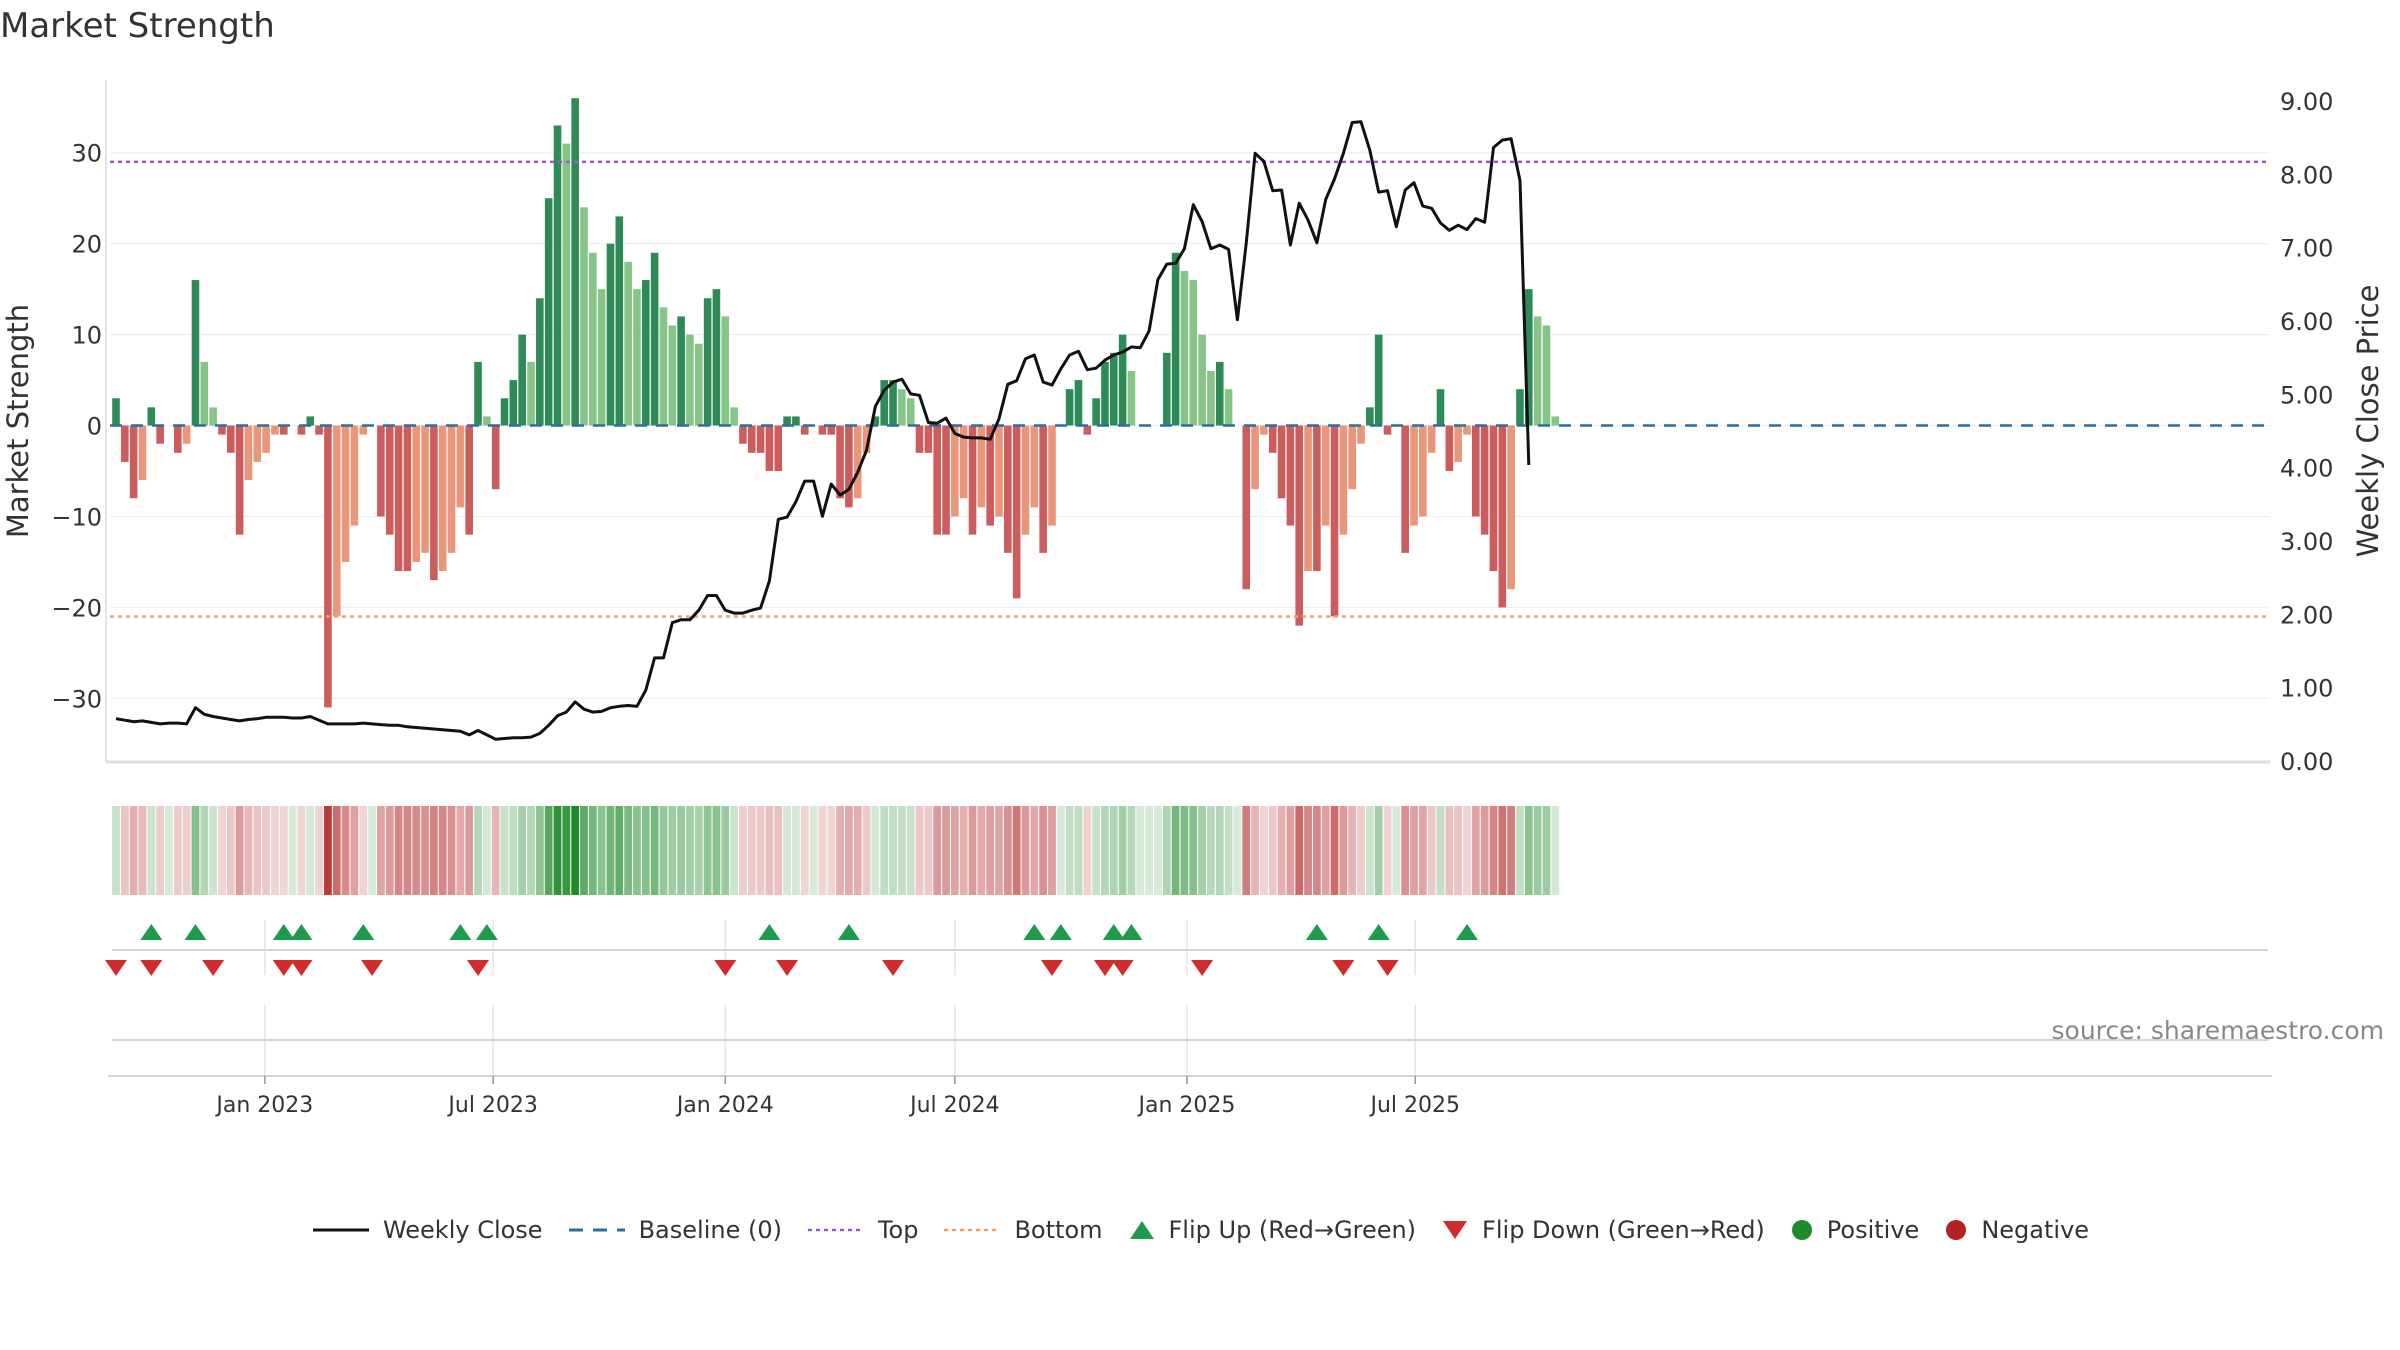 The height and width of the screenshot is (1350, 2400). Describe the element at coordinates (1602, 1230) in the screenshot. I see `legend-item-flip-down: Flip Down (Green→Red)` at that location.